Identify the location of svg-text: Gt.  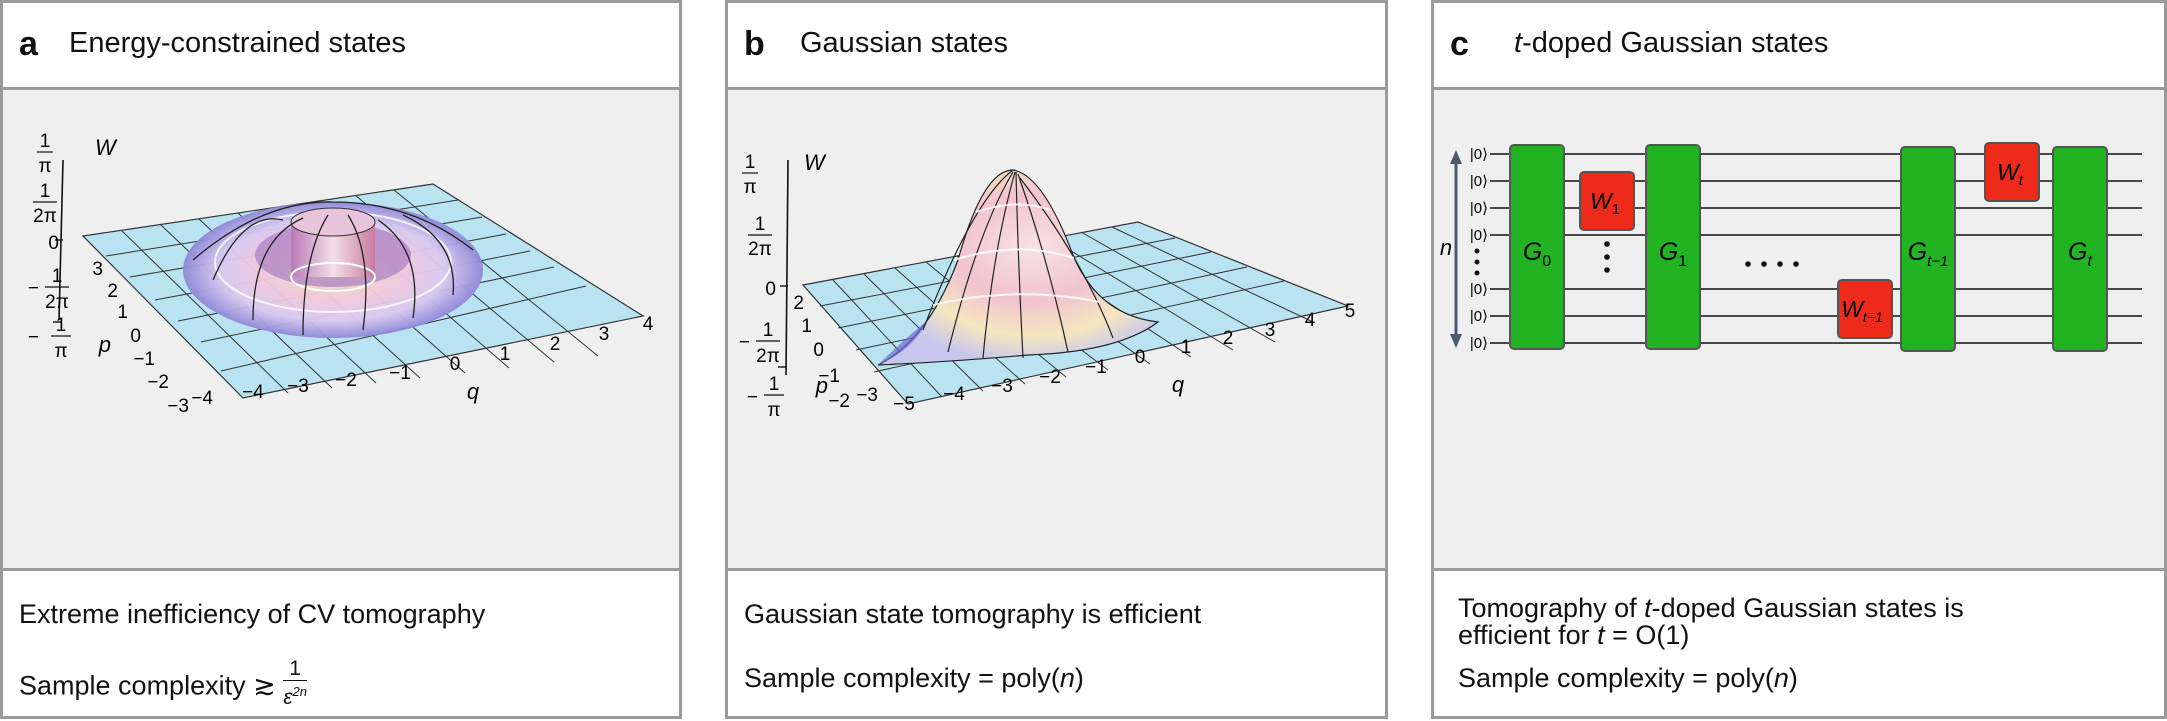
(2080, 254).